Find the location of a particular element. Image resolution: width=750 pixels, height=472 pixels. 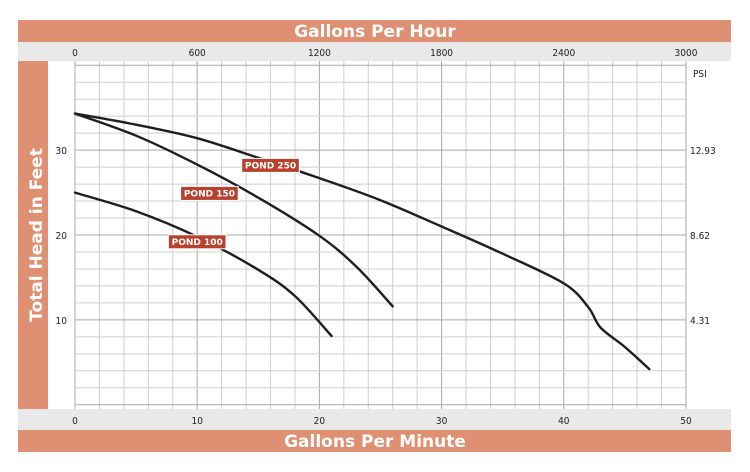

pond-150-label-box is located at coordinates (209, 193).